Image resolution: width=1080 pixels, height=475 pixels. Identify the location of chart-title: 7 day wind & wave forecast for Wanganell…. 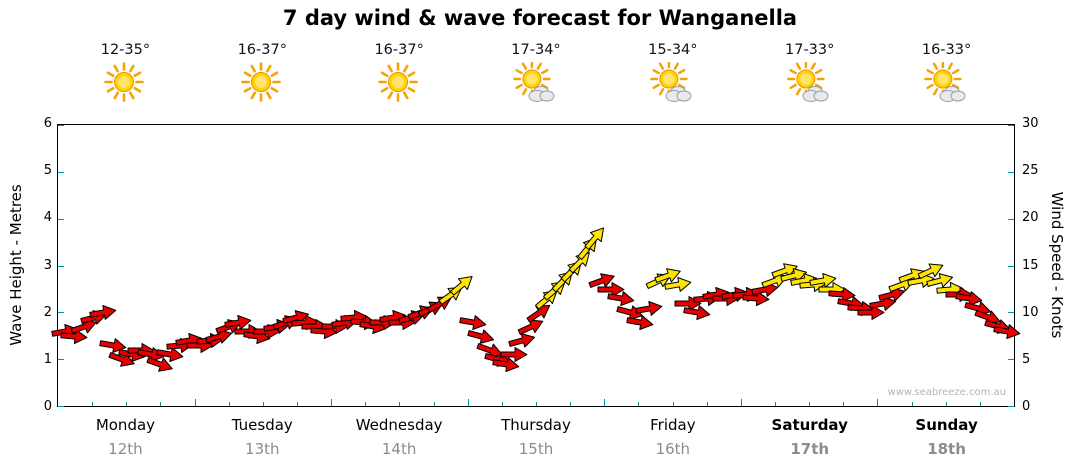
(540, 18).